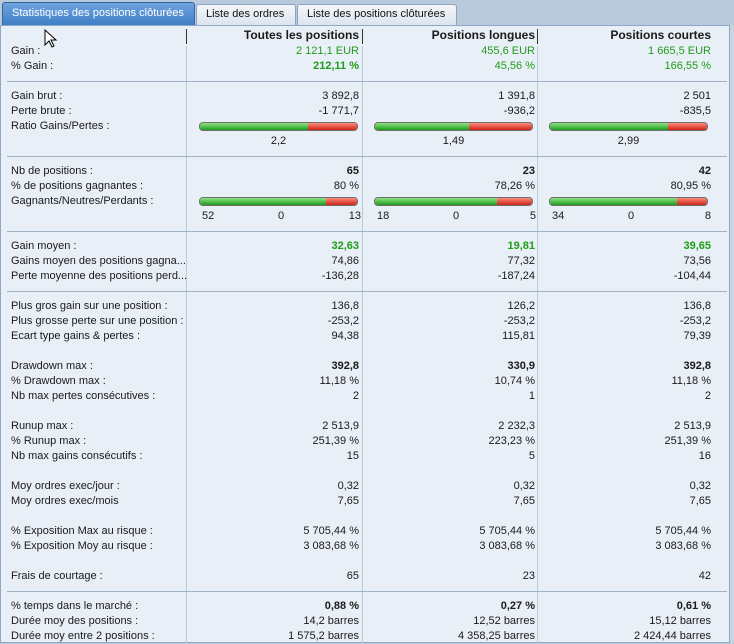 This screenshot has height=644, width=734. What do you see at coordinates (456, 216) in the screenshot?
I see `neutral-count-long: 0` at bounding box center [456, 216].